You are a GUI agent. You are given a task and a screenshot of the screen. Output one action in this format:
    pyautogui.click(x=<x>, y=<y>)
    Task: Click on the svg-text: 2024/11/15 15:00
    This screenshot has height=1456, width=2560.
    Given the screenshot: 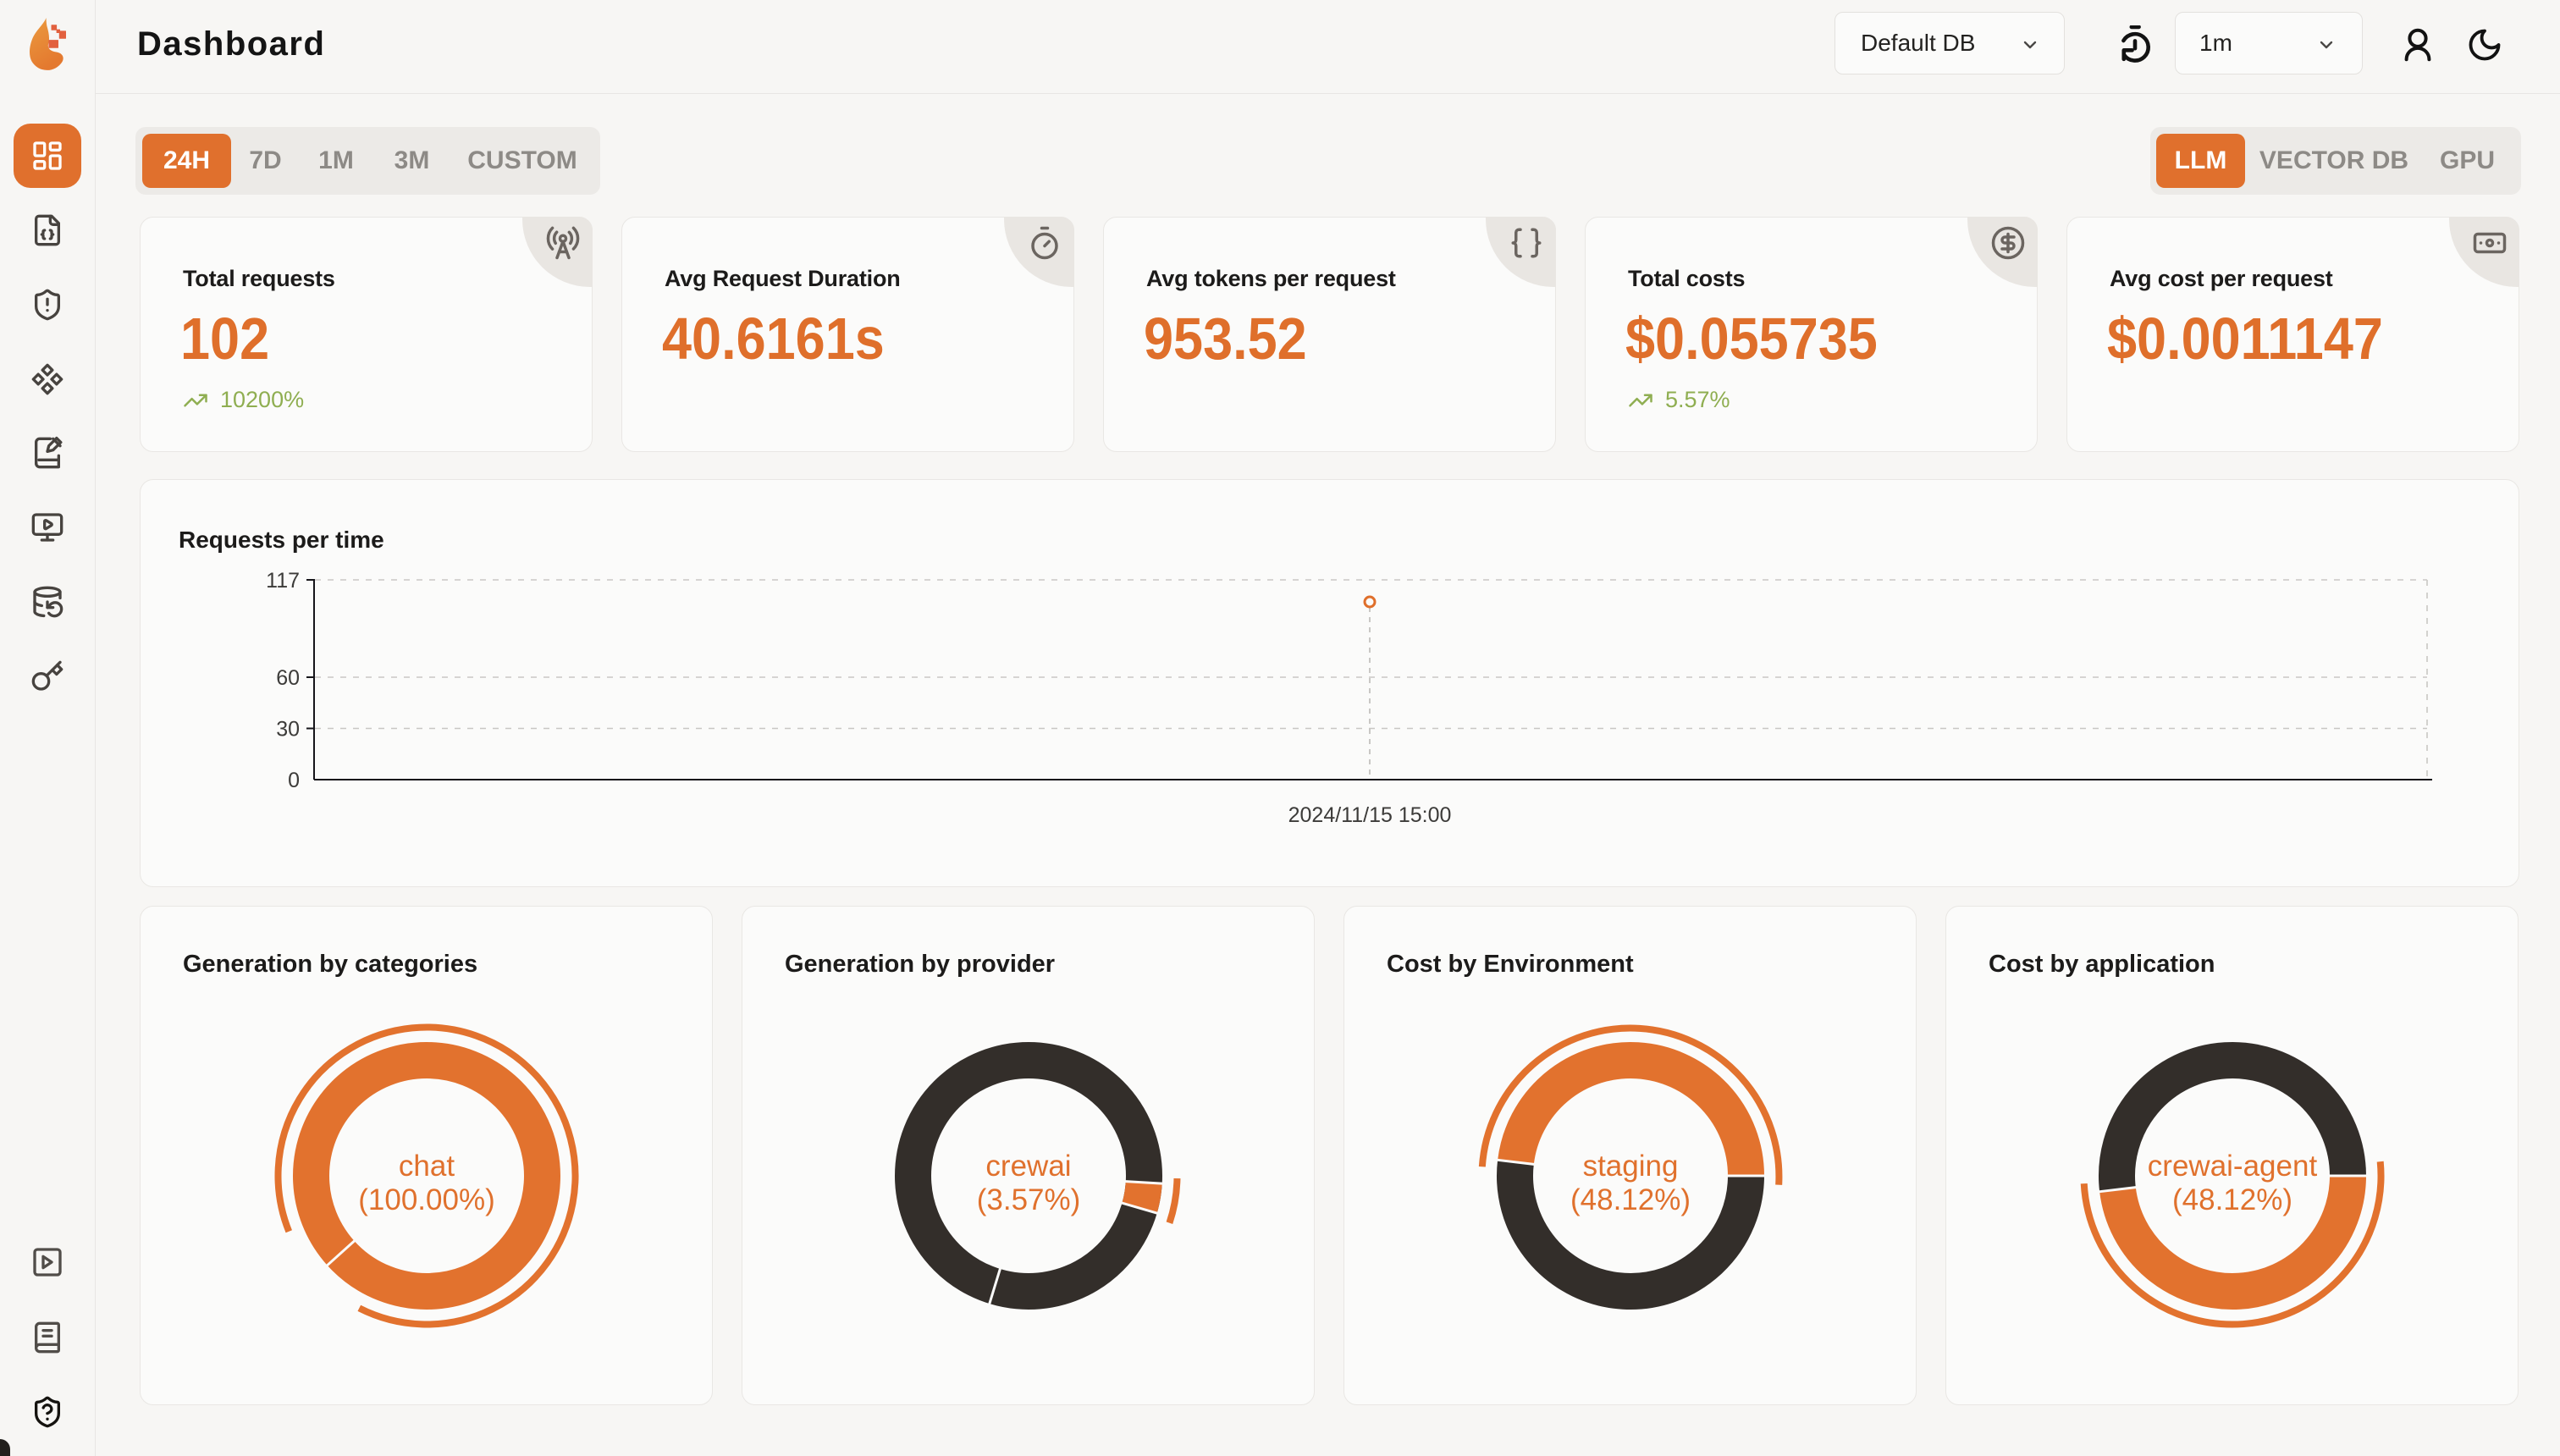 What is the action you would take?
    pyautogui.click(x=1370, y=815)
    